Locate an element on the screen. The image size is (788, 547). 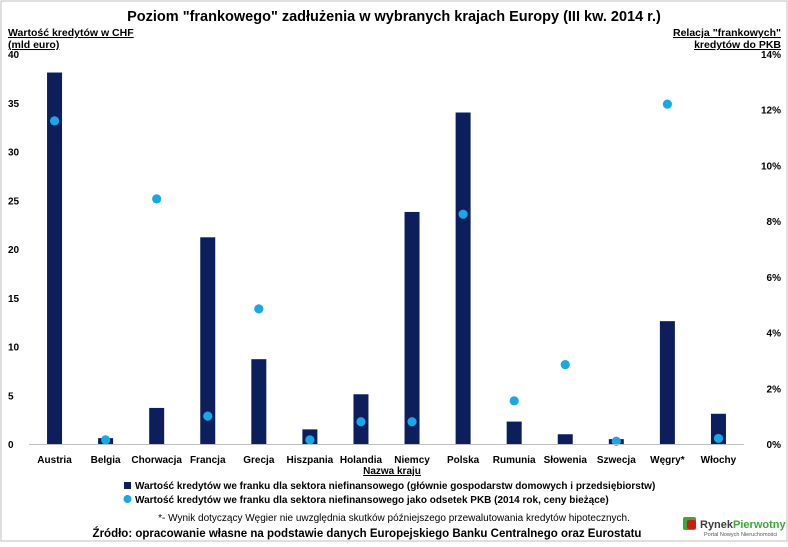
x-category-label: Słowenia is located at coordinates (566, 460).